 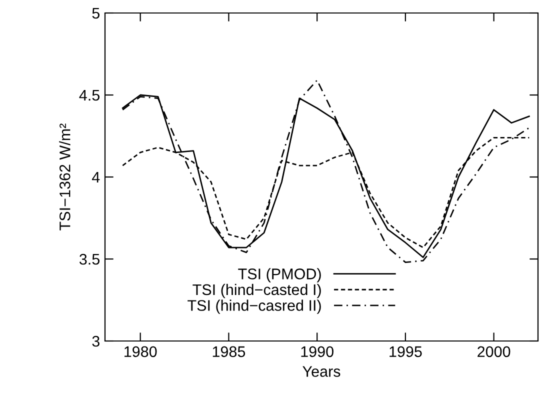 I want to click on x-tick-label: 2000, so click(x=494, y=352).